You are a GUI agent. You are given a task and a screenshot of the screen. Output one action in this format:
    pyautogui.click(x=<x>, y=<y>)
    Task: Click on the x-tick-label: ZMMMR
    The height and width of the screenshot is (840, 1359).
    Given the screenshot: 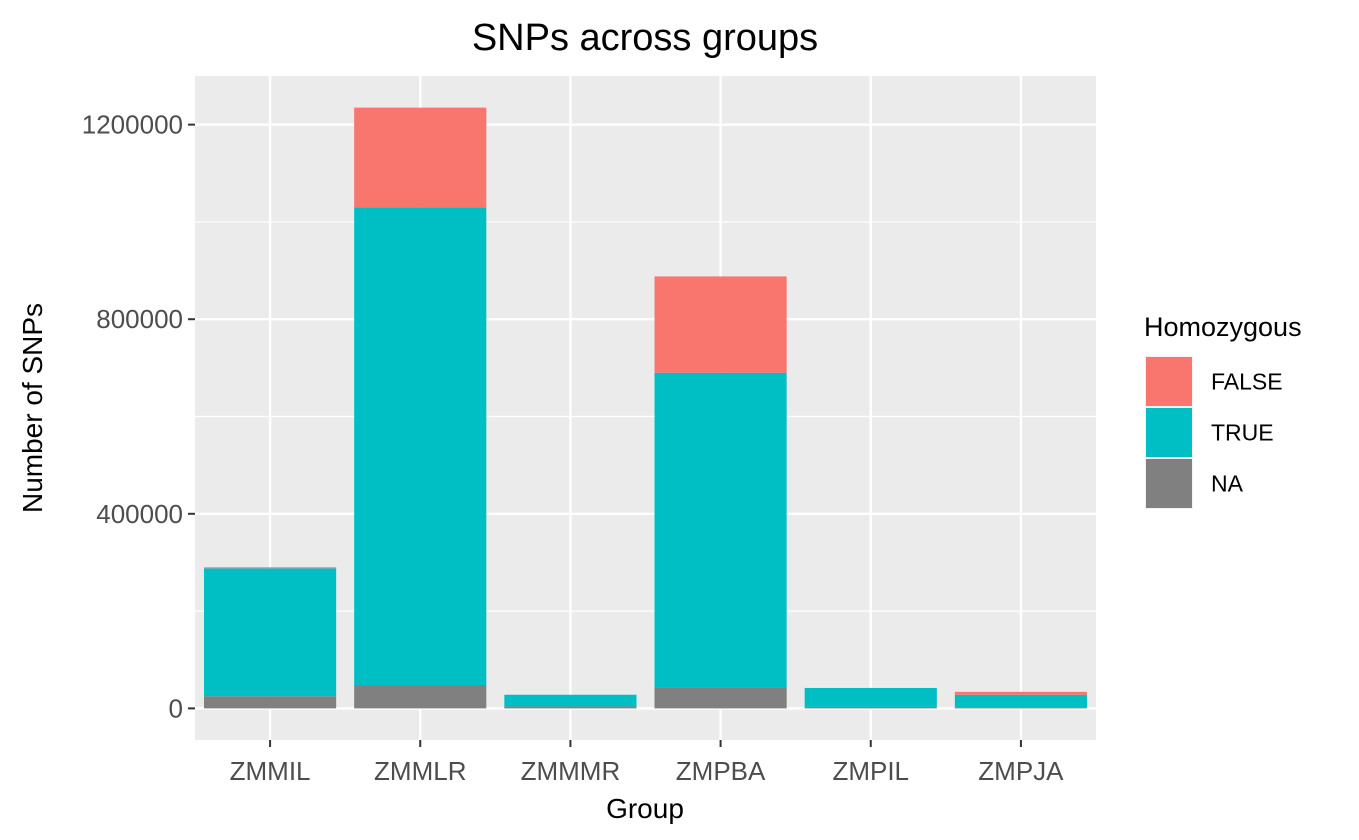 What is the action you would take?
    pyautogui.click(x=571, y=771)
    